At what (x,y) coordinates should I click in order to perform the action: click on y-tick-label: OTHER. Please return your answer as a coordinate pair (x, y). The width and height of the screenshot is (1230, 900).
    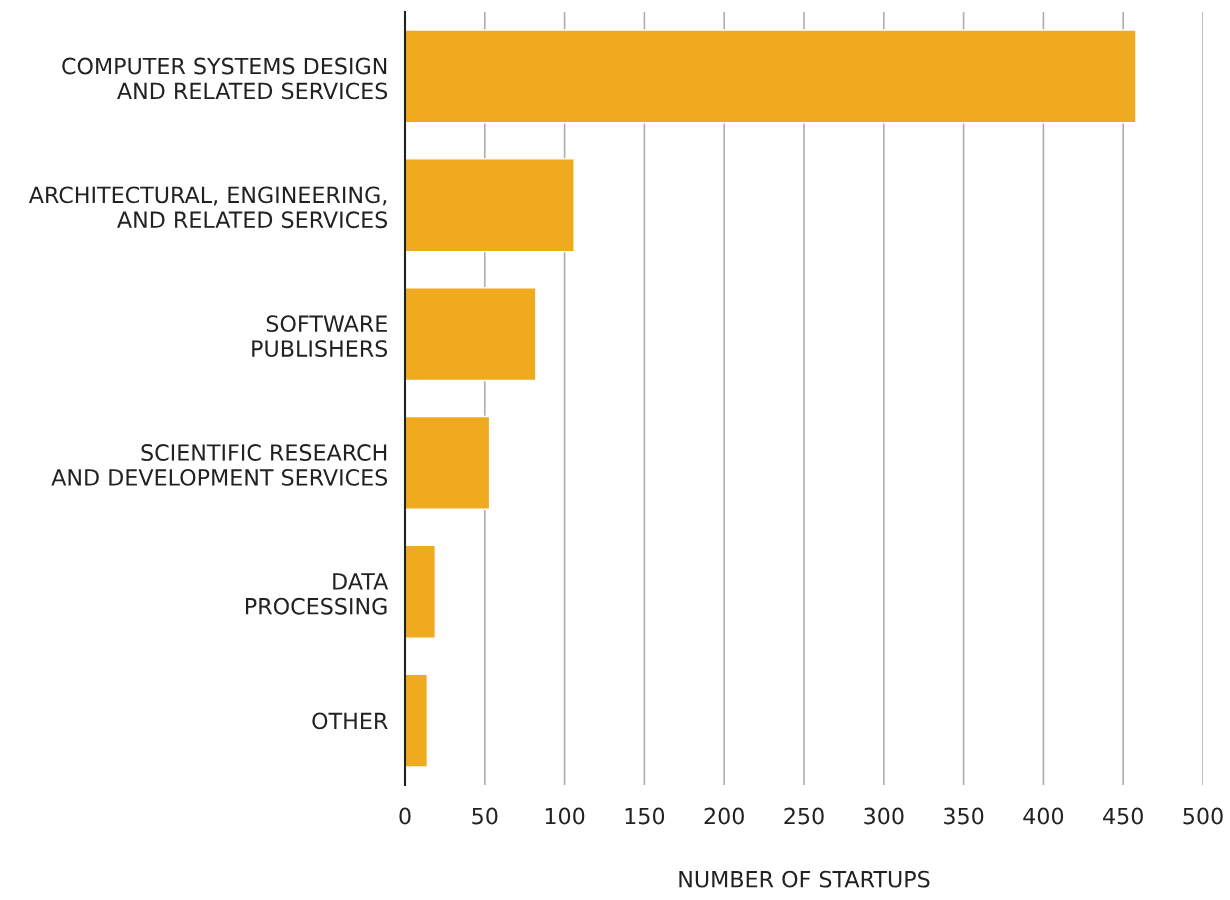
    Looking at the image, I should click on (350, 721).